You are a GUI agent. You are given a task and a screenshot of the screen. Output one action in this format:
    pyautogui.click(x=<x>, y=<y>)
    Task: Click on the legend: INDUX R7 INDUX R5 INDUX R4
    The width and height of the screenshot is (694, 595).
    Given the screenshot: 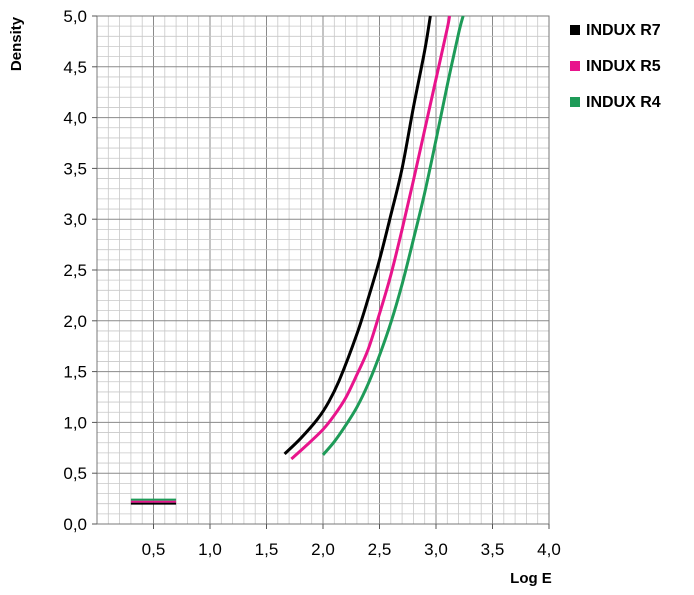 What is the action you would take?
    pyautogui.click(x=615, y=66)
    